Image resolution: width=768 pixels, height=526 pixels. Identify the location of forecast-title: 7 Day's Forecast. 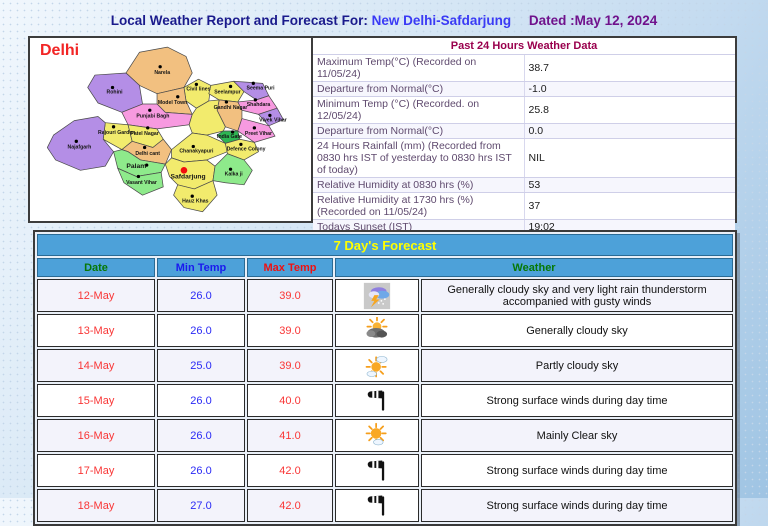
(385, 245).